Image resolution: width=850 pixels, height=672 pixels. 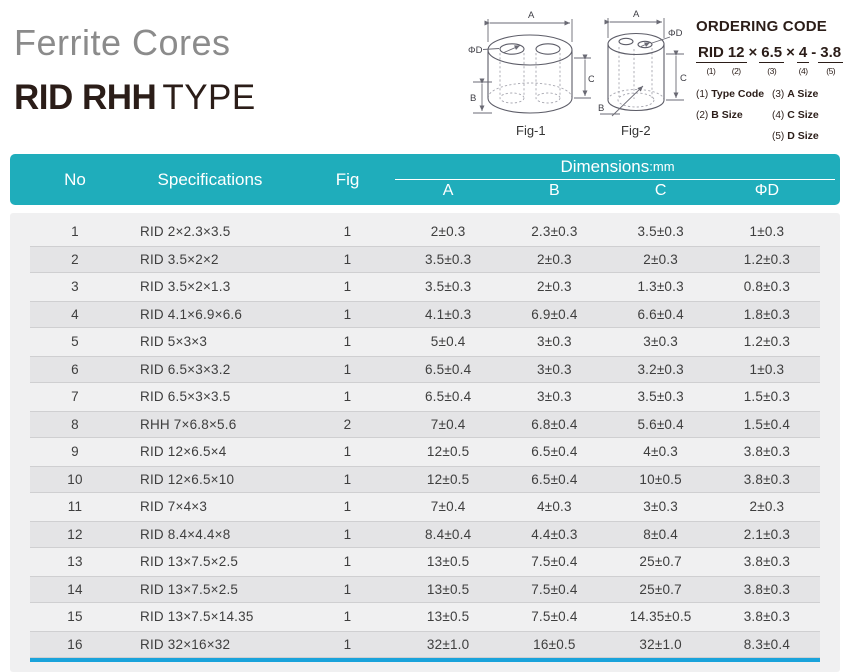 I want to click on ordering-legend-item: (4) C Size, so click(x=795, y=115).